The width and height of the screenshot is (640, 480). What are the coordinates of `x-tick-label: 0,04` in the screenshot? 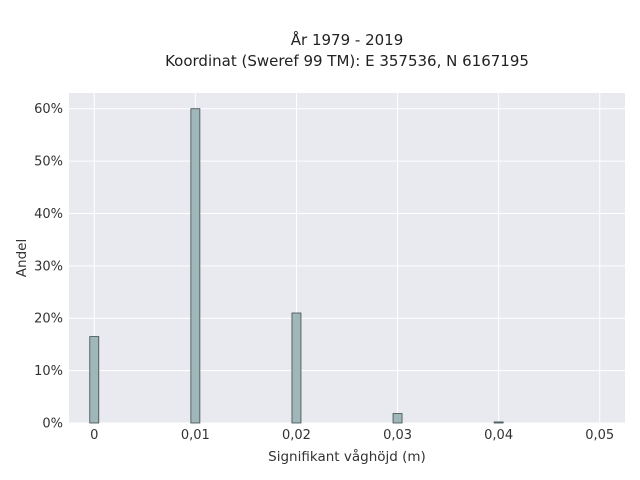 It's located at (498, 435).